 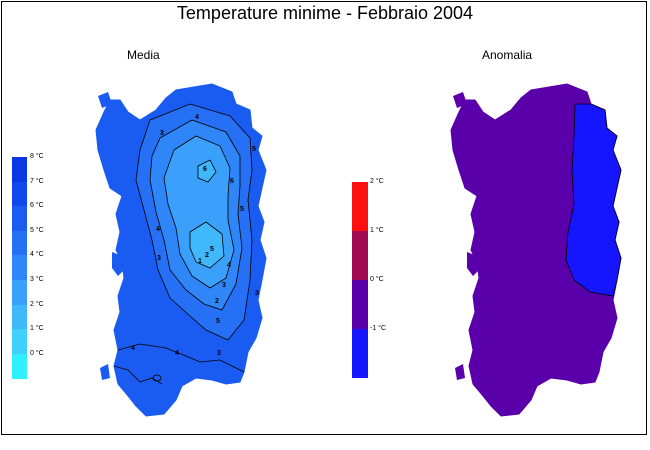 What do you see at coordinates (37, 353) in the screenshot?
I see `legend-media-label: 0 °C` at bounding box center [37, 353].